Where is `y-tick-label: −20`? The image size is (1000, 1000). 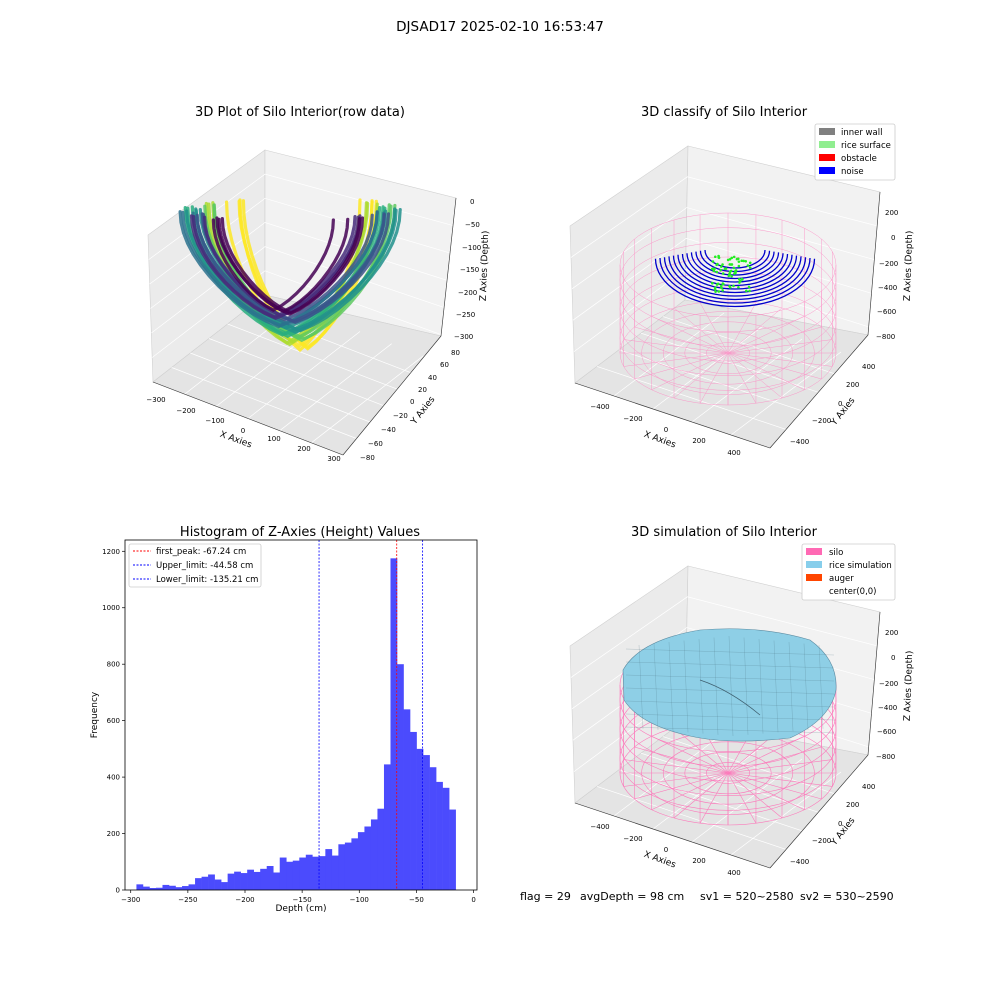 y-tick-label: −20 is located at coordinates (400, 416).